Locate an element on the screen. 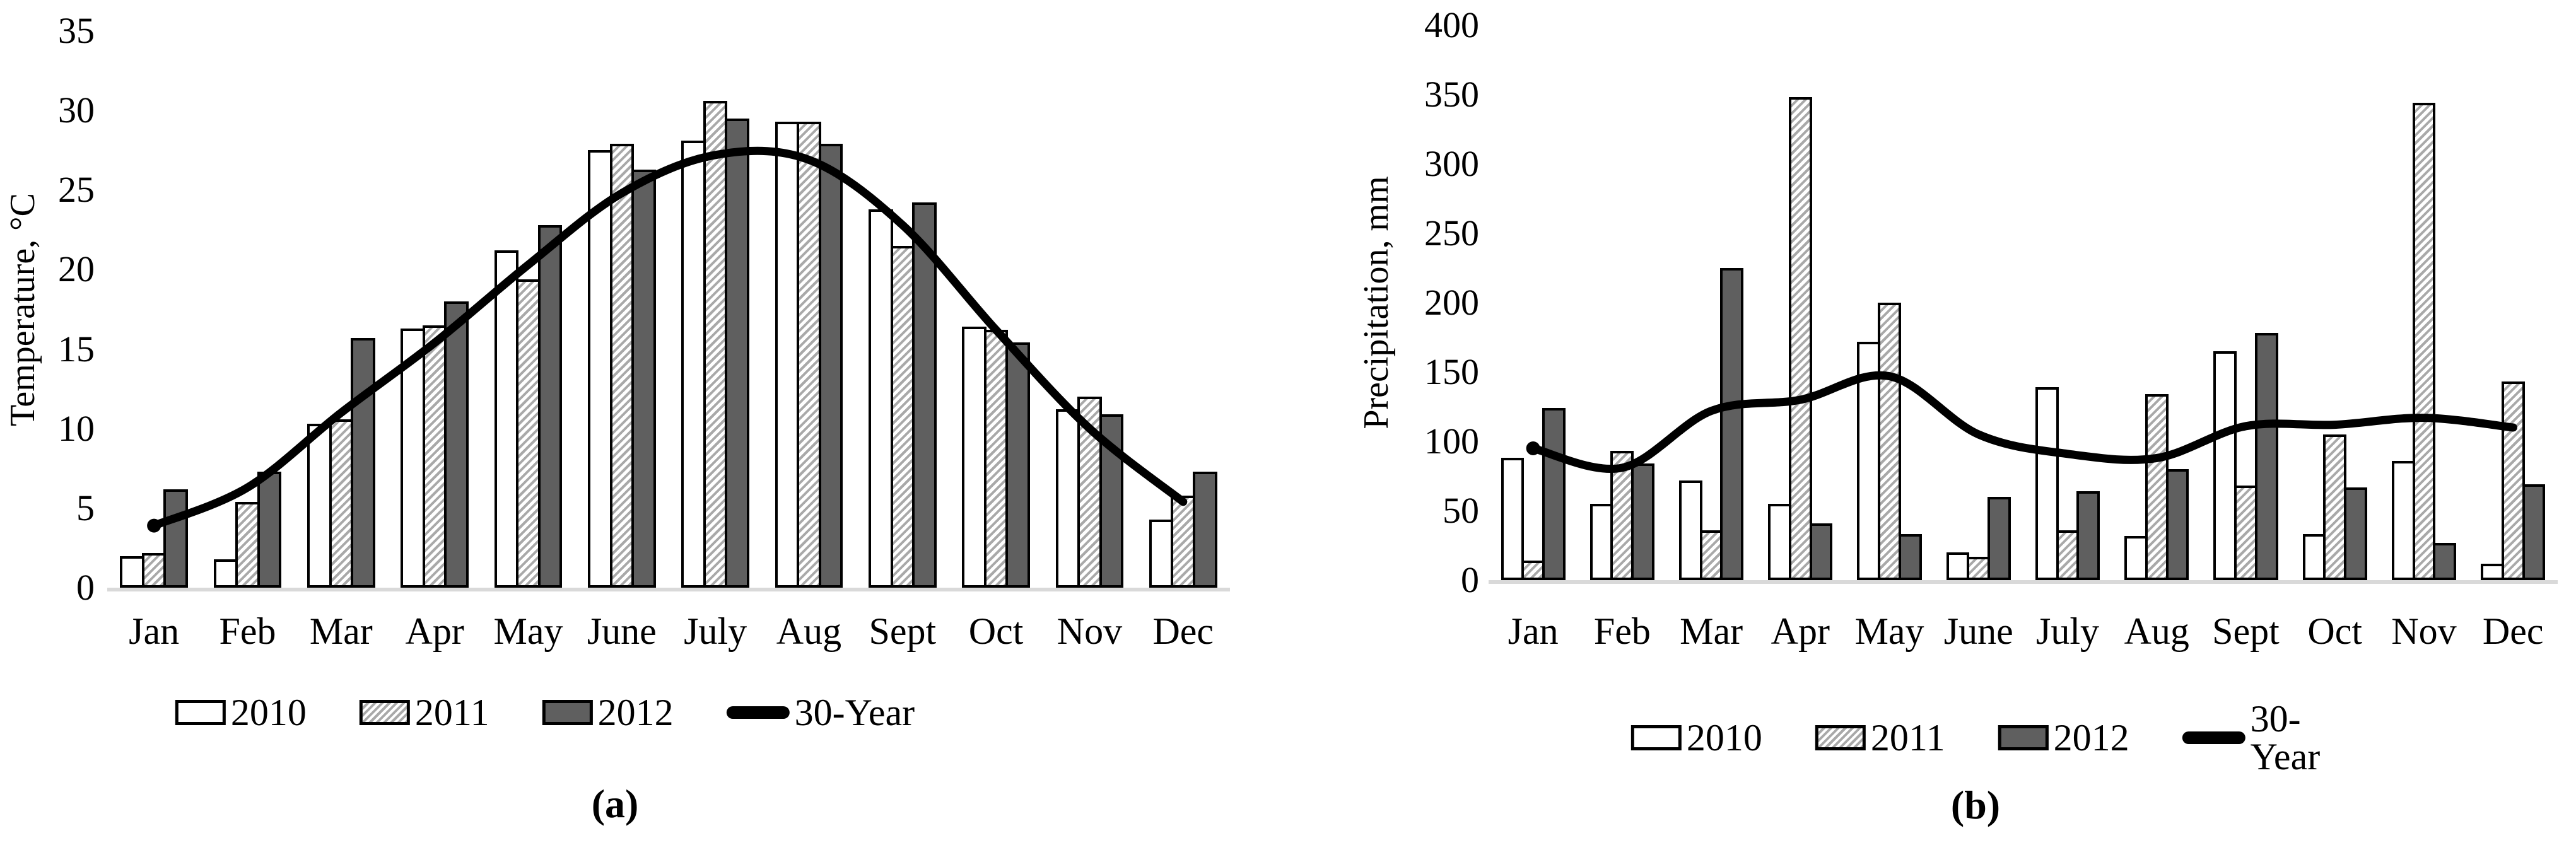 The height and width of the screenshot is (850, 2576). x-tick-label-june: June is located at coordinates (1978, 631).